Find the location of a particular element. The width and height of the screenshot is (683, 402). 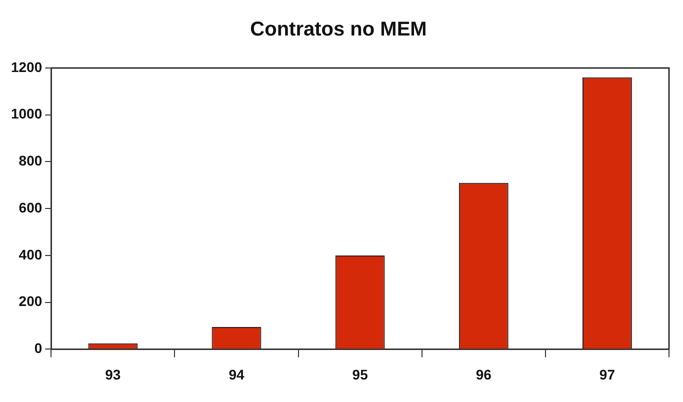

x-tick-label: 95 is located at coordinates (360, 374).